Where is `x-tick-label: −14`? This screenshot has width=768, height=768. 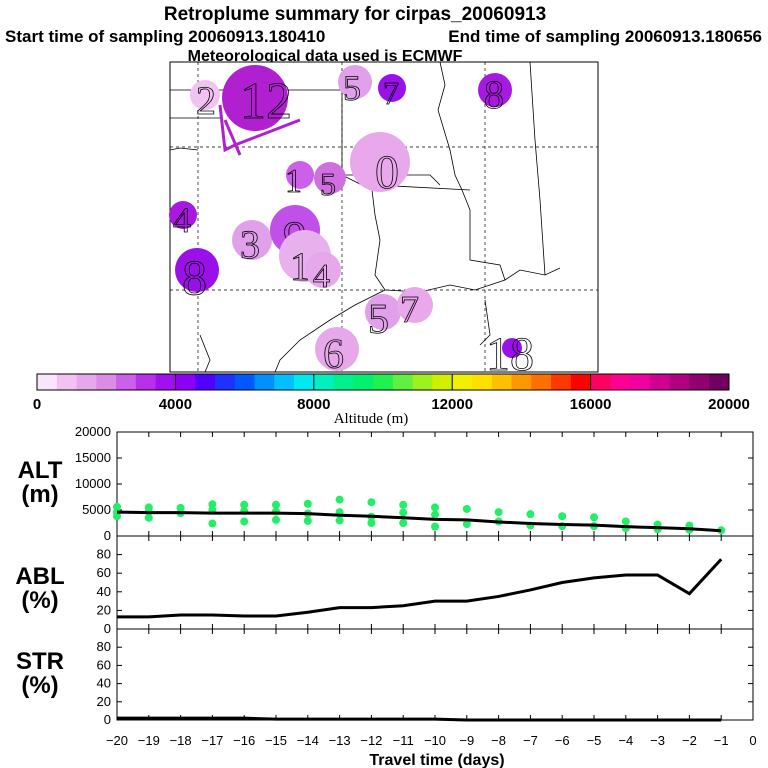 x-tick-label: −14 is located at coordinates (308, 740).